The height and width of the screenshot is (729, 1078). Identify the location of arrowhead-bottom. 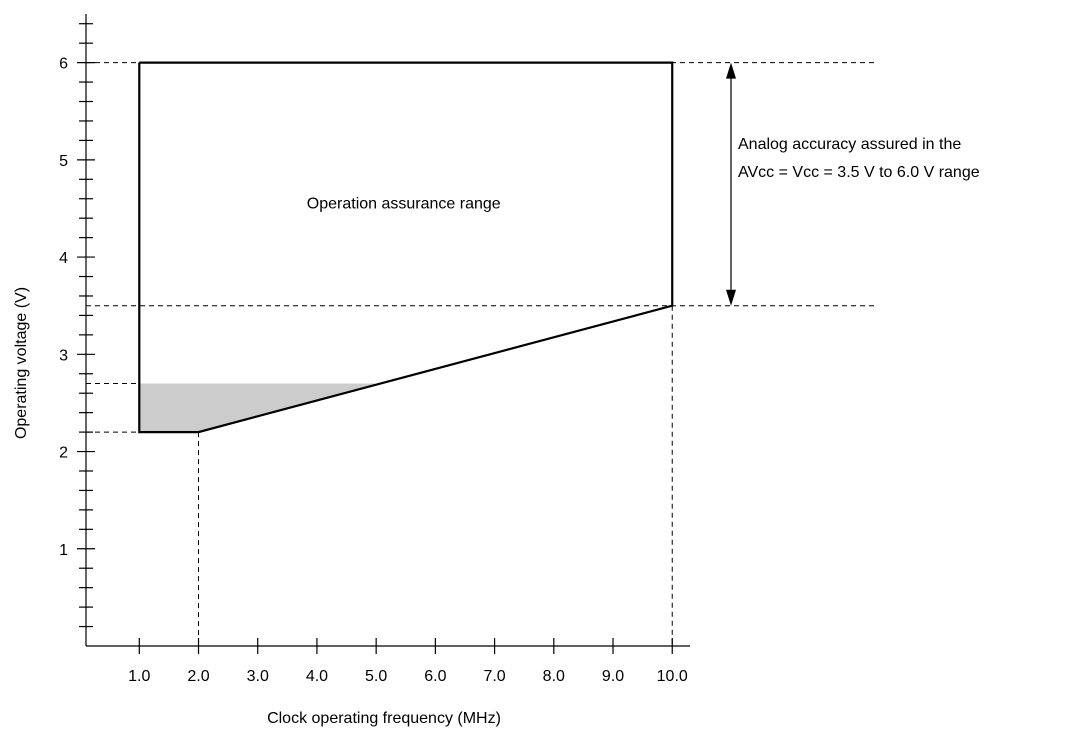
(731, 297).